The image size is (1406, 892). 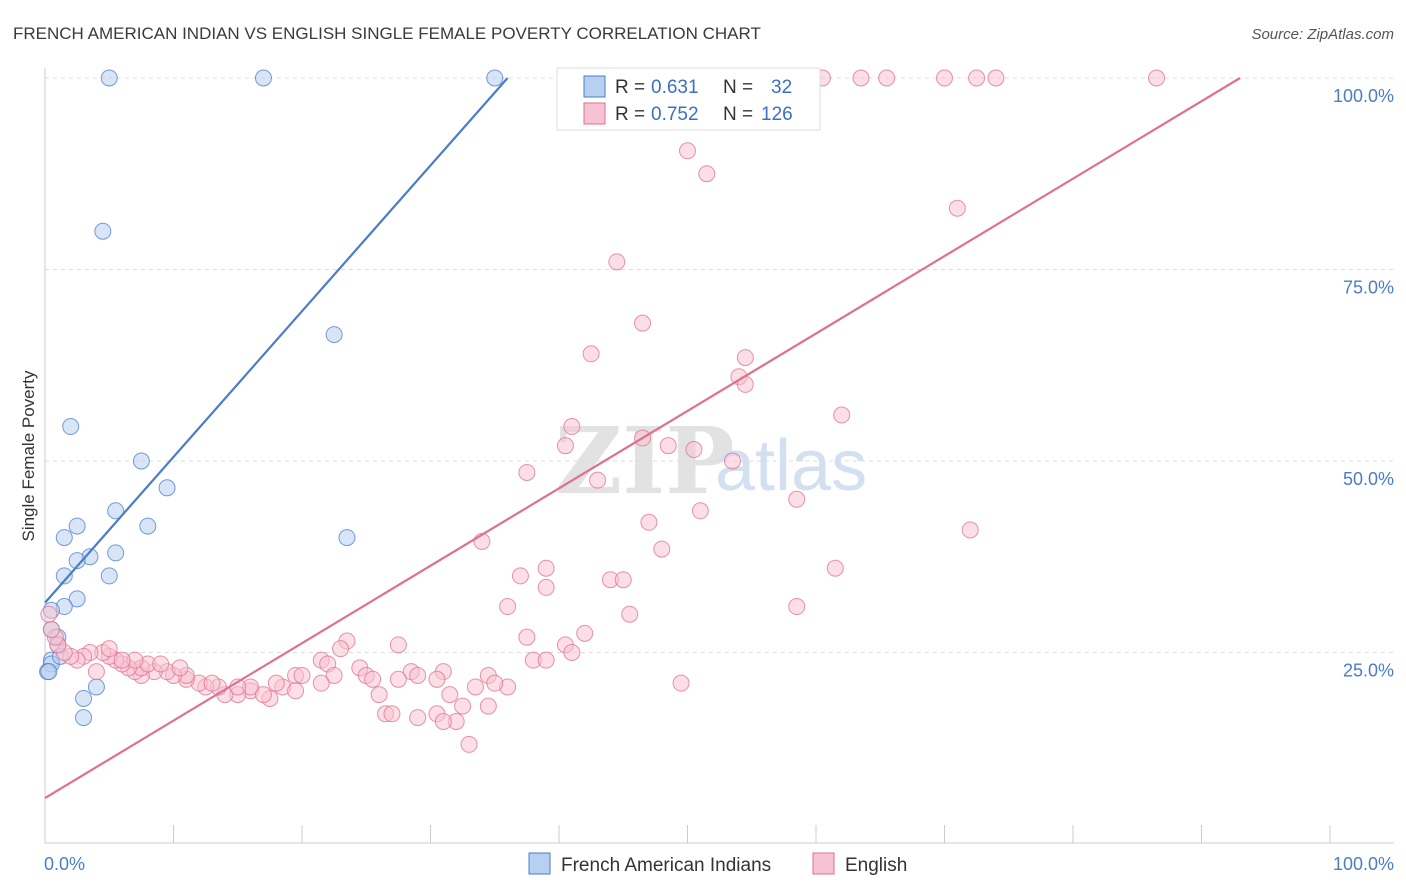 I want to click on y-tick-label-2: 50.0%, so click(x=1368, y=479).